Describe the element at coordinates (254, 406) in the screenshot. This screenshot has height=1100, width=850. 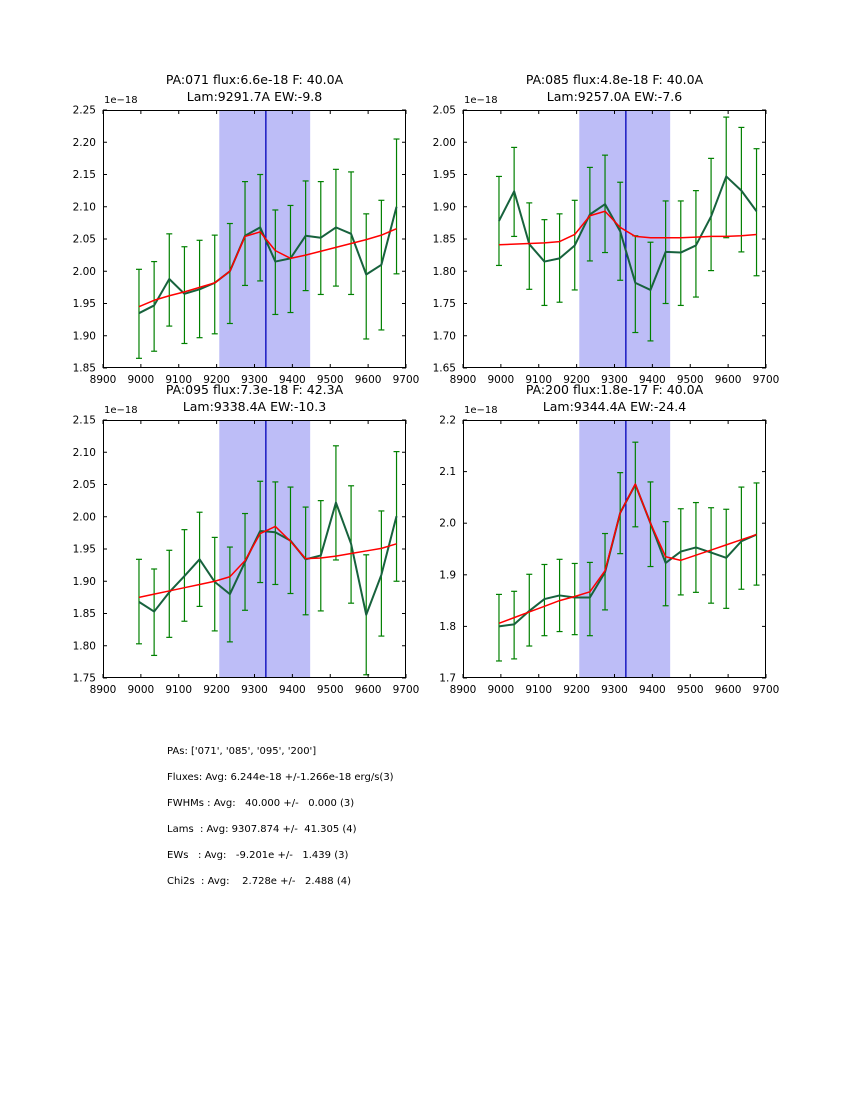
I see `subplot-title-line2: Lam:9338.4A EW:-10.3` at that location.